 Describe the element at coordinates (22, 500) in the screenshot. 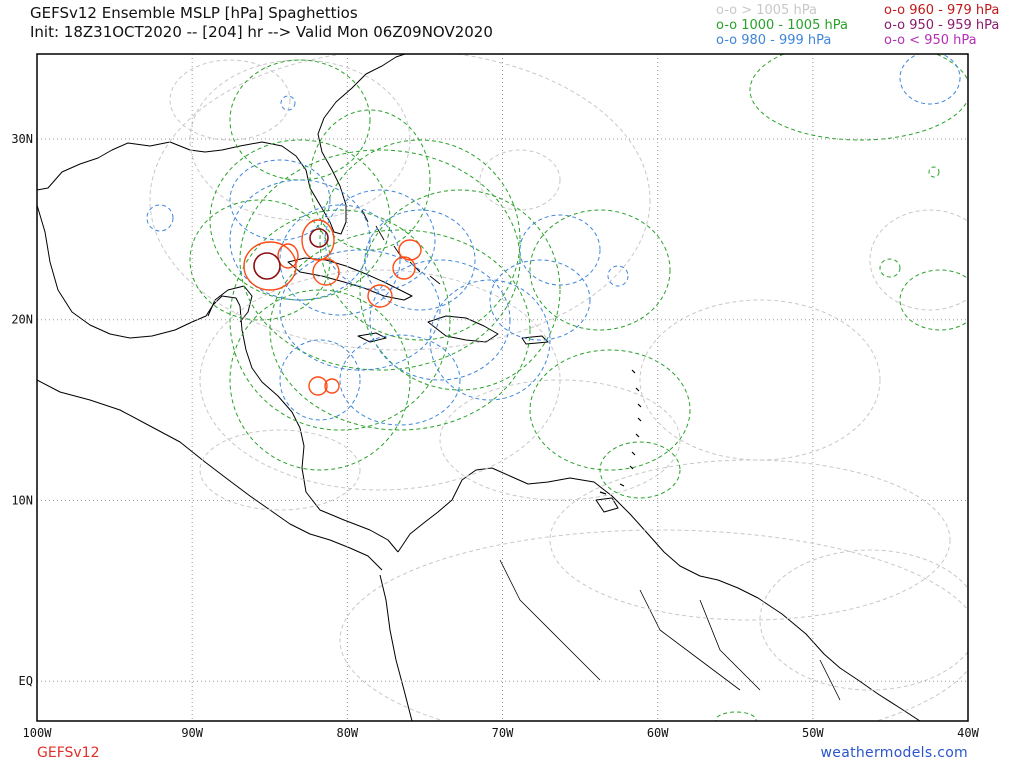

I see `lat-tick-label: 10N` at that location.